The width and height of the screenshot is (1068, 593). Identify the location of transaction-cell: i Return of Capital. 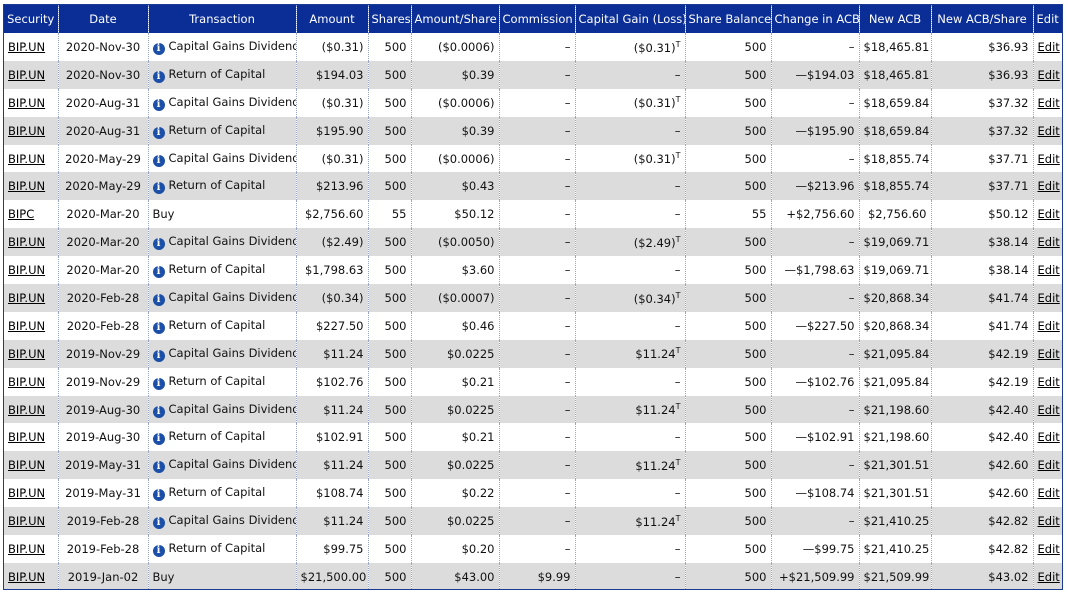
(222, 325).